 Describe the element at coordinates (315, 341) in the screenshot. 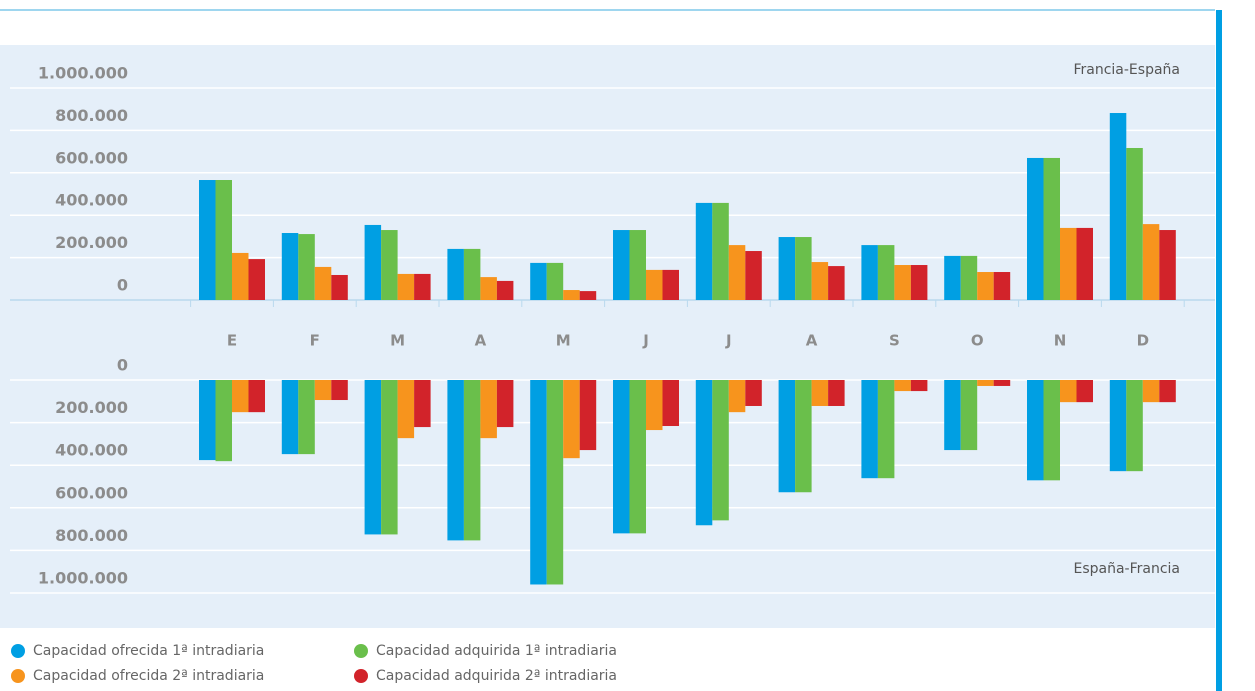

I see `x-tick-label: F` at that location.